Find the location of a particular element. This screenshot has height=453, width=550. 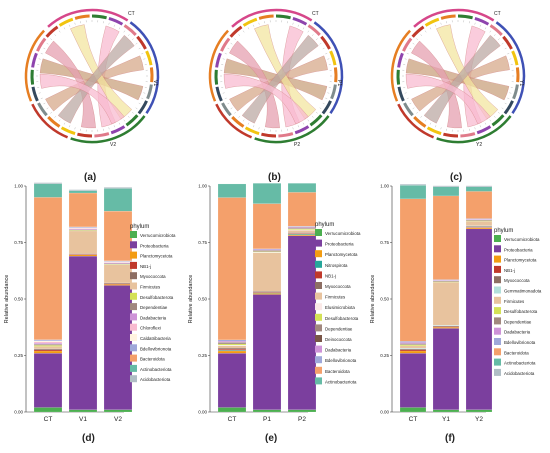

bar-segment-acidobacteriota is located at coordinates (118, 187).